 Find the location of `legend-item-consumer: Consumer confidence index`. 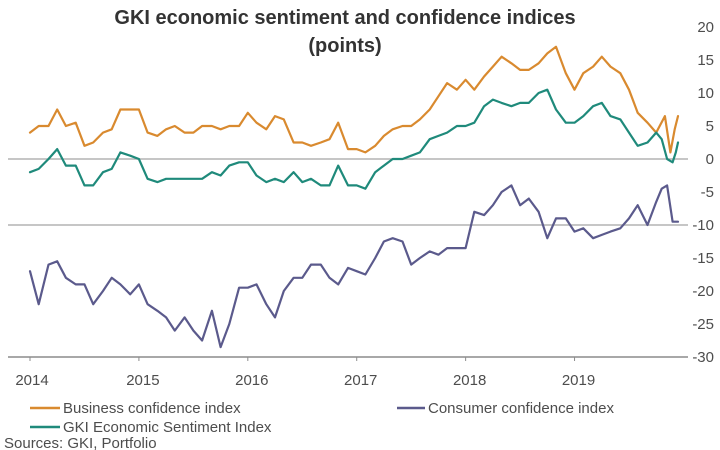

legend-item-consumer: Consumer confidence index is located at coordinates (505, 408).